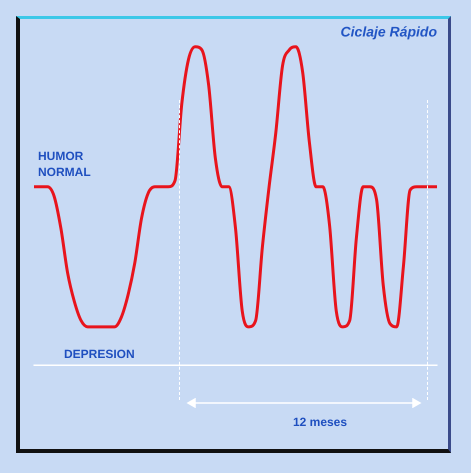 The image size is (471, 473). I want to click on text: 12 meses, so click(320, 422).